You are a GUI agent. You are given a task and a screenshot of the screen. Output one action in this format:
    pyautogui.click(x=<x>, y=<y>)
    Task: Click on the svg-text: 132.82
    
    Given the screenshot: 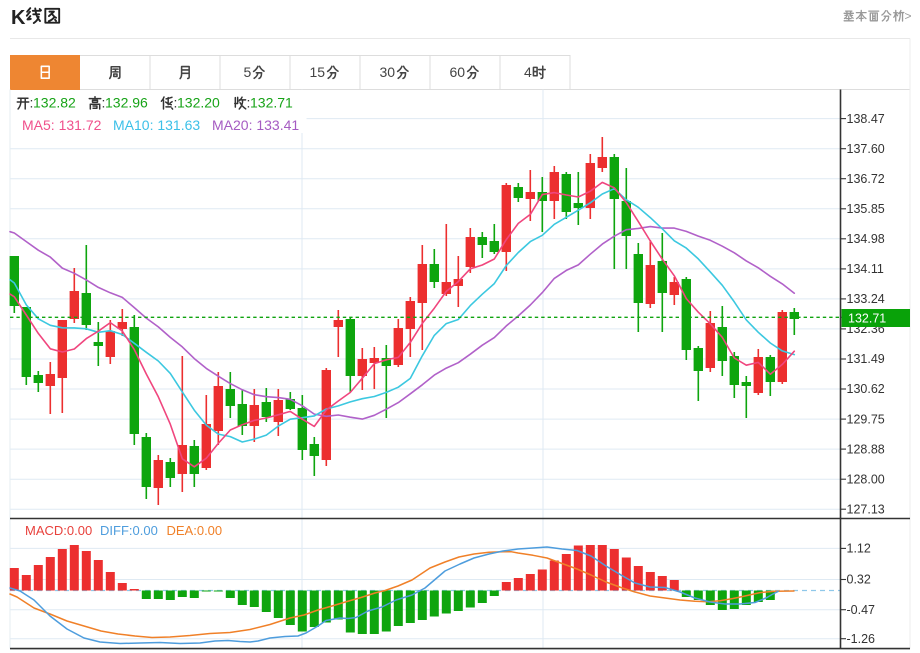 What is the action you would take?
    pyautogui.click(x=54, y=103)
    